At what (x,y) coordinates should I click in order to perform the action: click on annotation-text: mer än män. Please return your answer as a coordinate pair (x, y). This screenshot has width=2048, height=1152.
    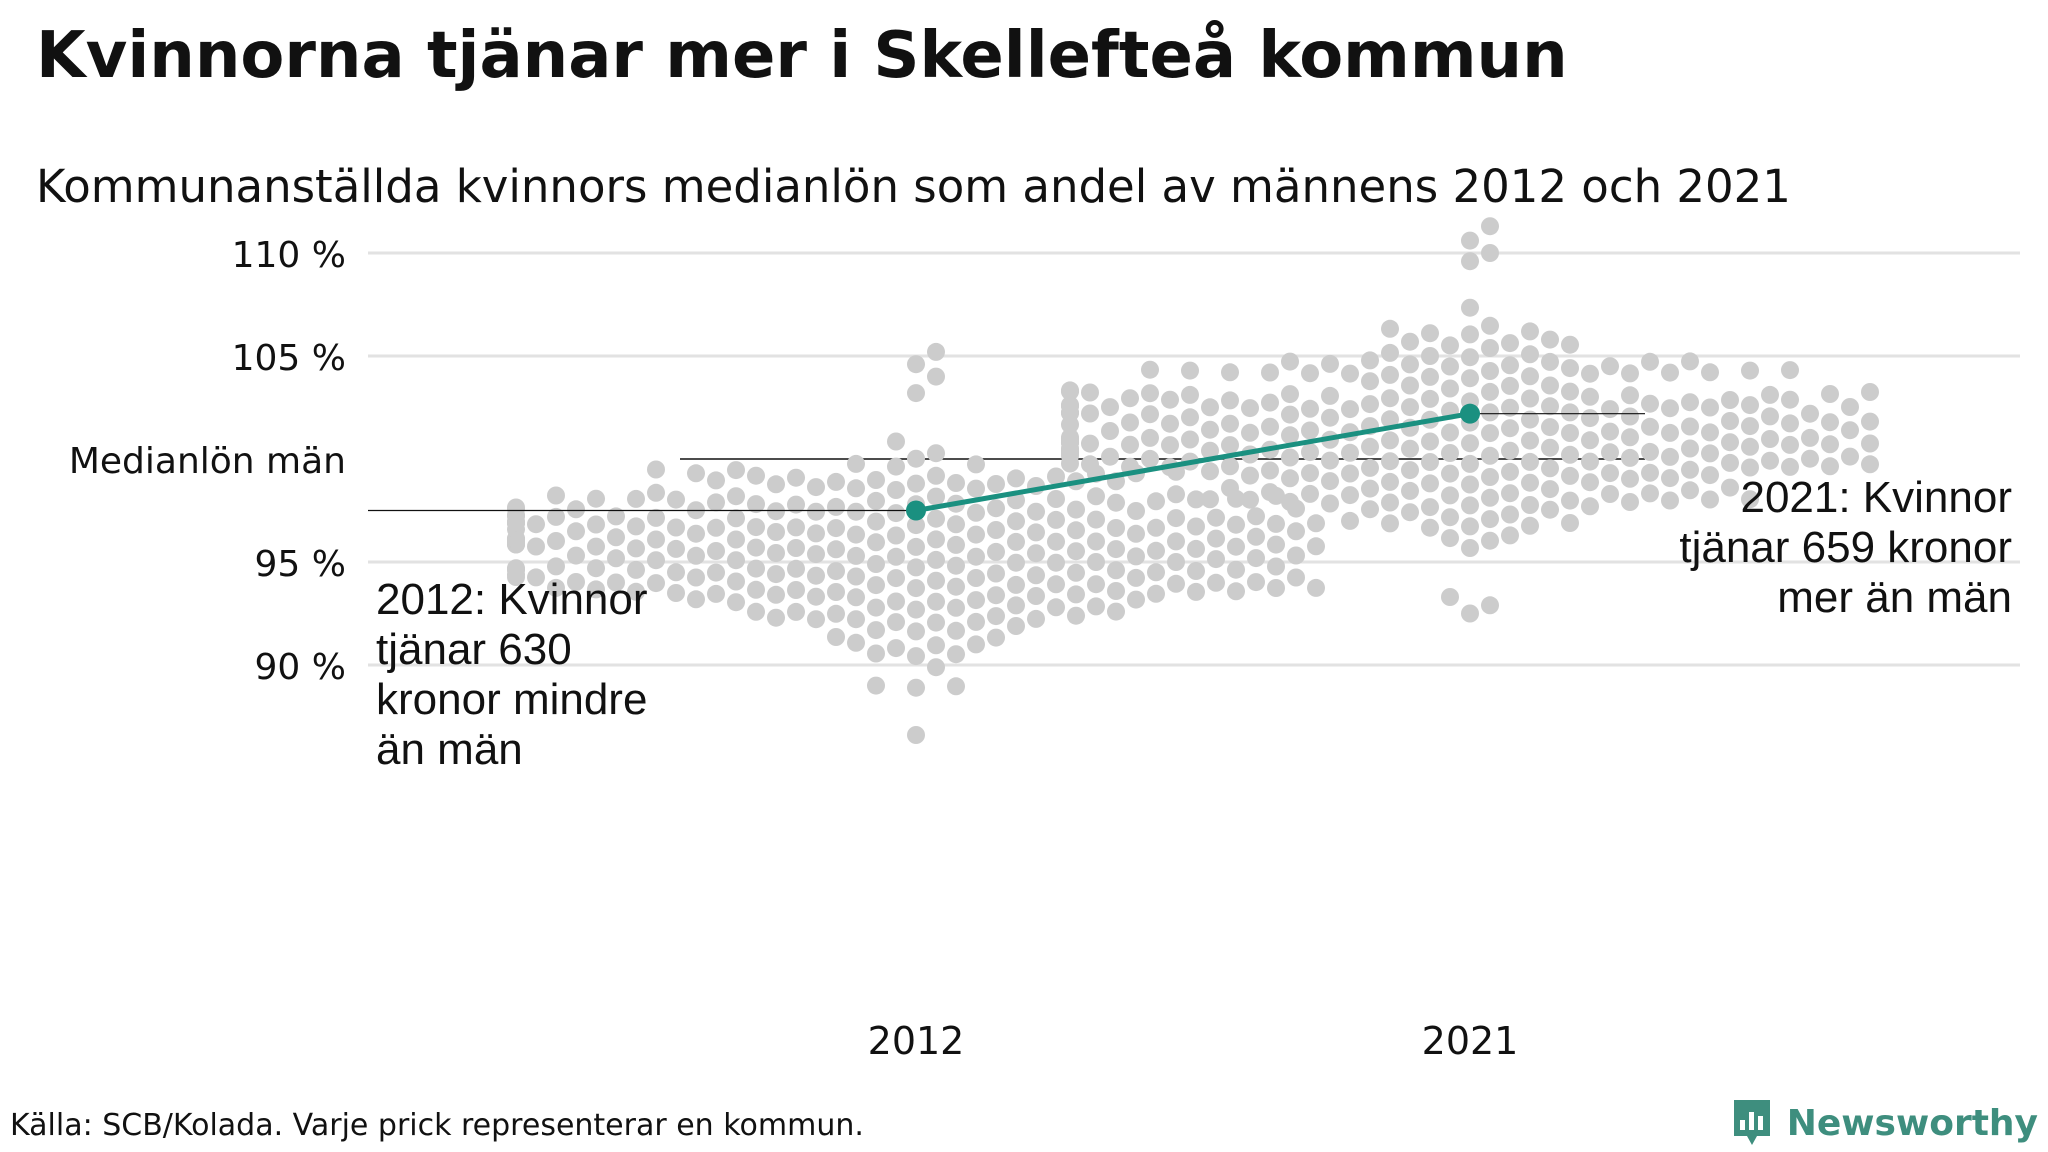
    Looking at the image, I should click on (1894, 597).